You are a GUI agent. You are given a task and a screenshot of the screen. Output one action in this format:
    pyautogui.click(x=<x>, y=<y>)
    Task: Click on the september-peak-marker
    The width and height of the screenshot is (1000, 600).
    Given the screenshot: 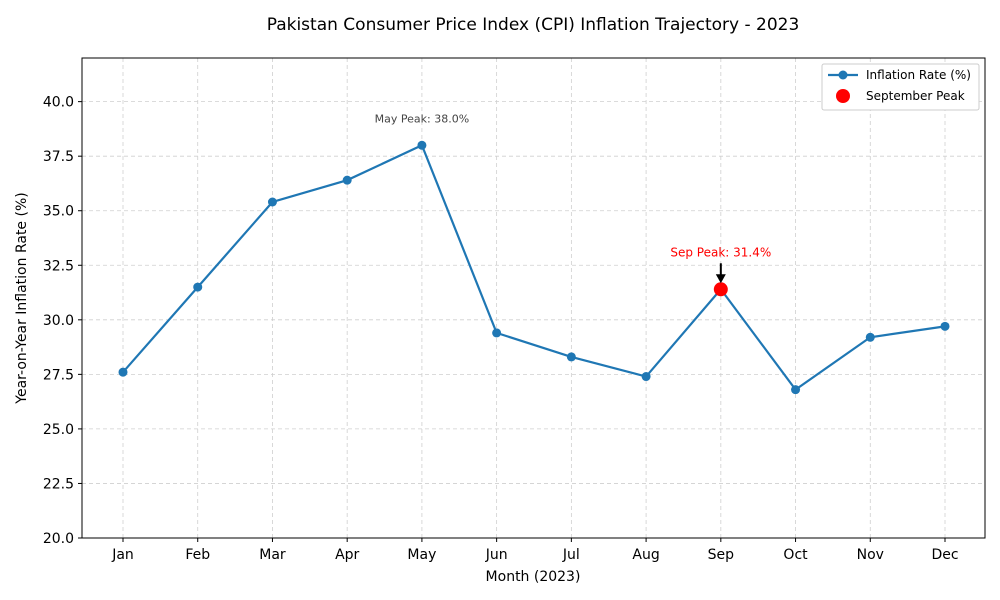 What is the action you would take?
    pyautogui.click(x=720, y=289)
    